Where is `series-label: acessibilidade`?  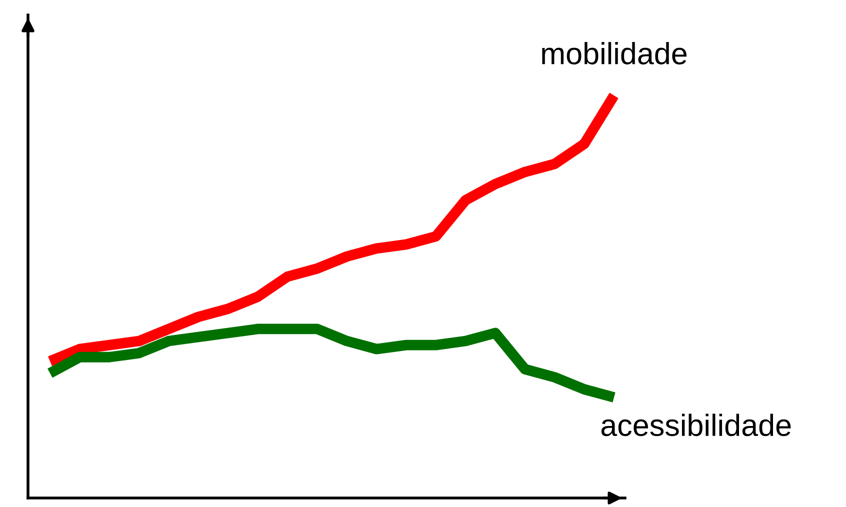
series-label: acessibilidade is located at coordinates (696, 425).